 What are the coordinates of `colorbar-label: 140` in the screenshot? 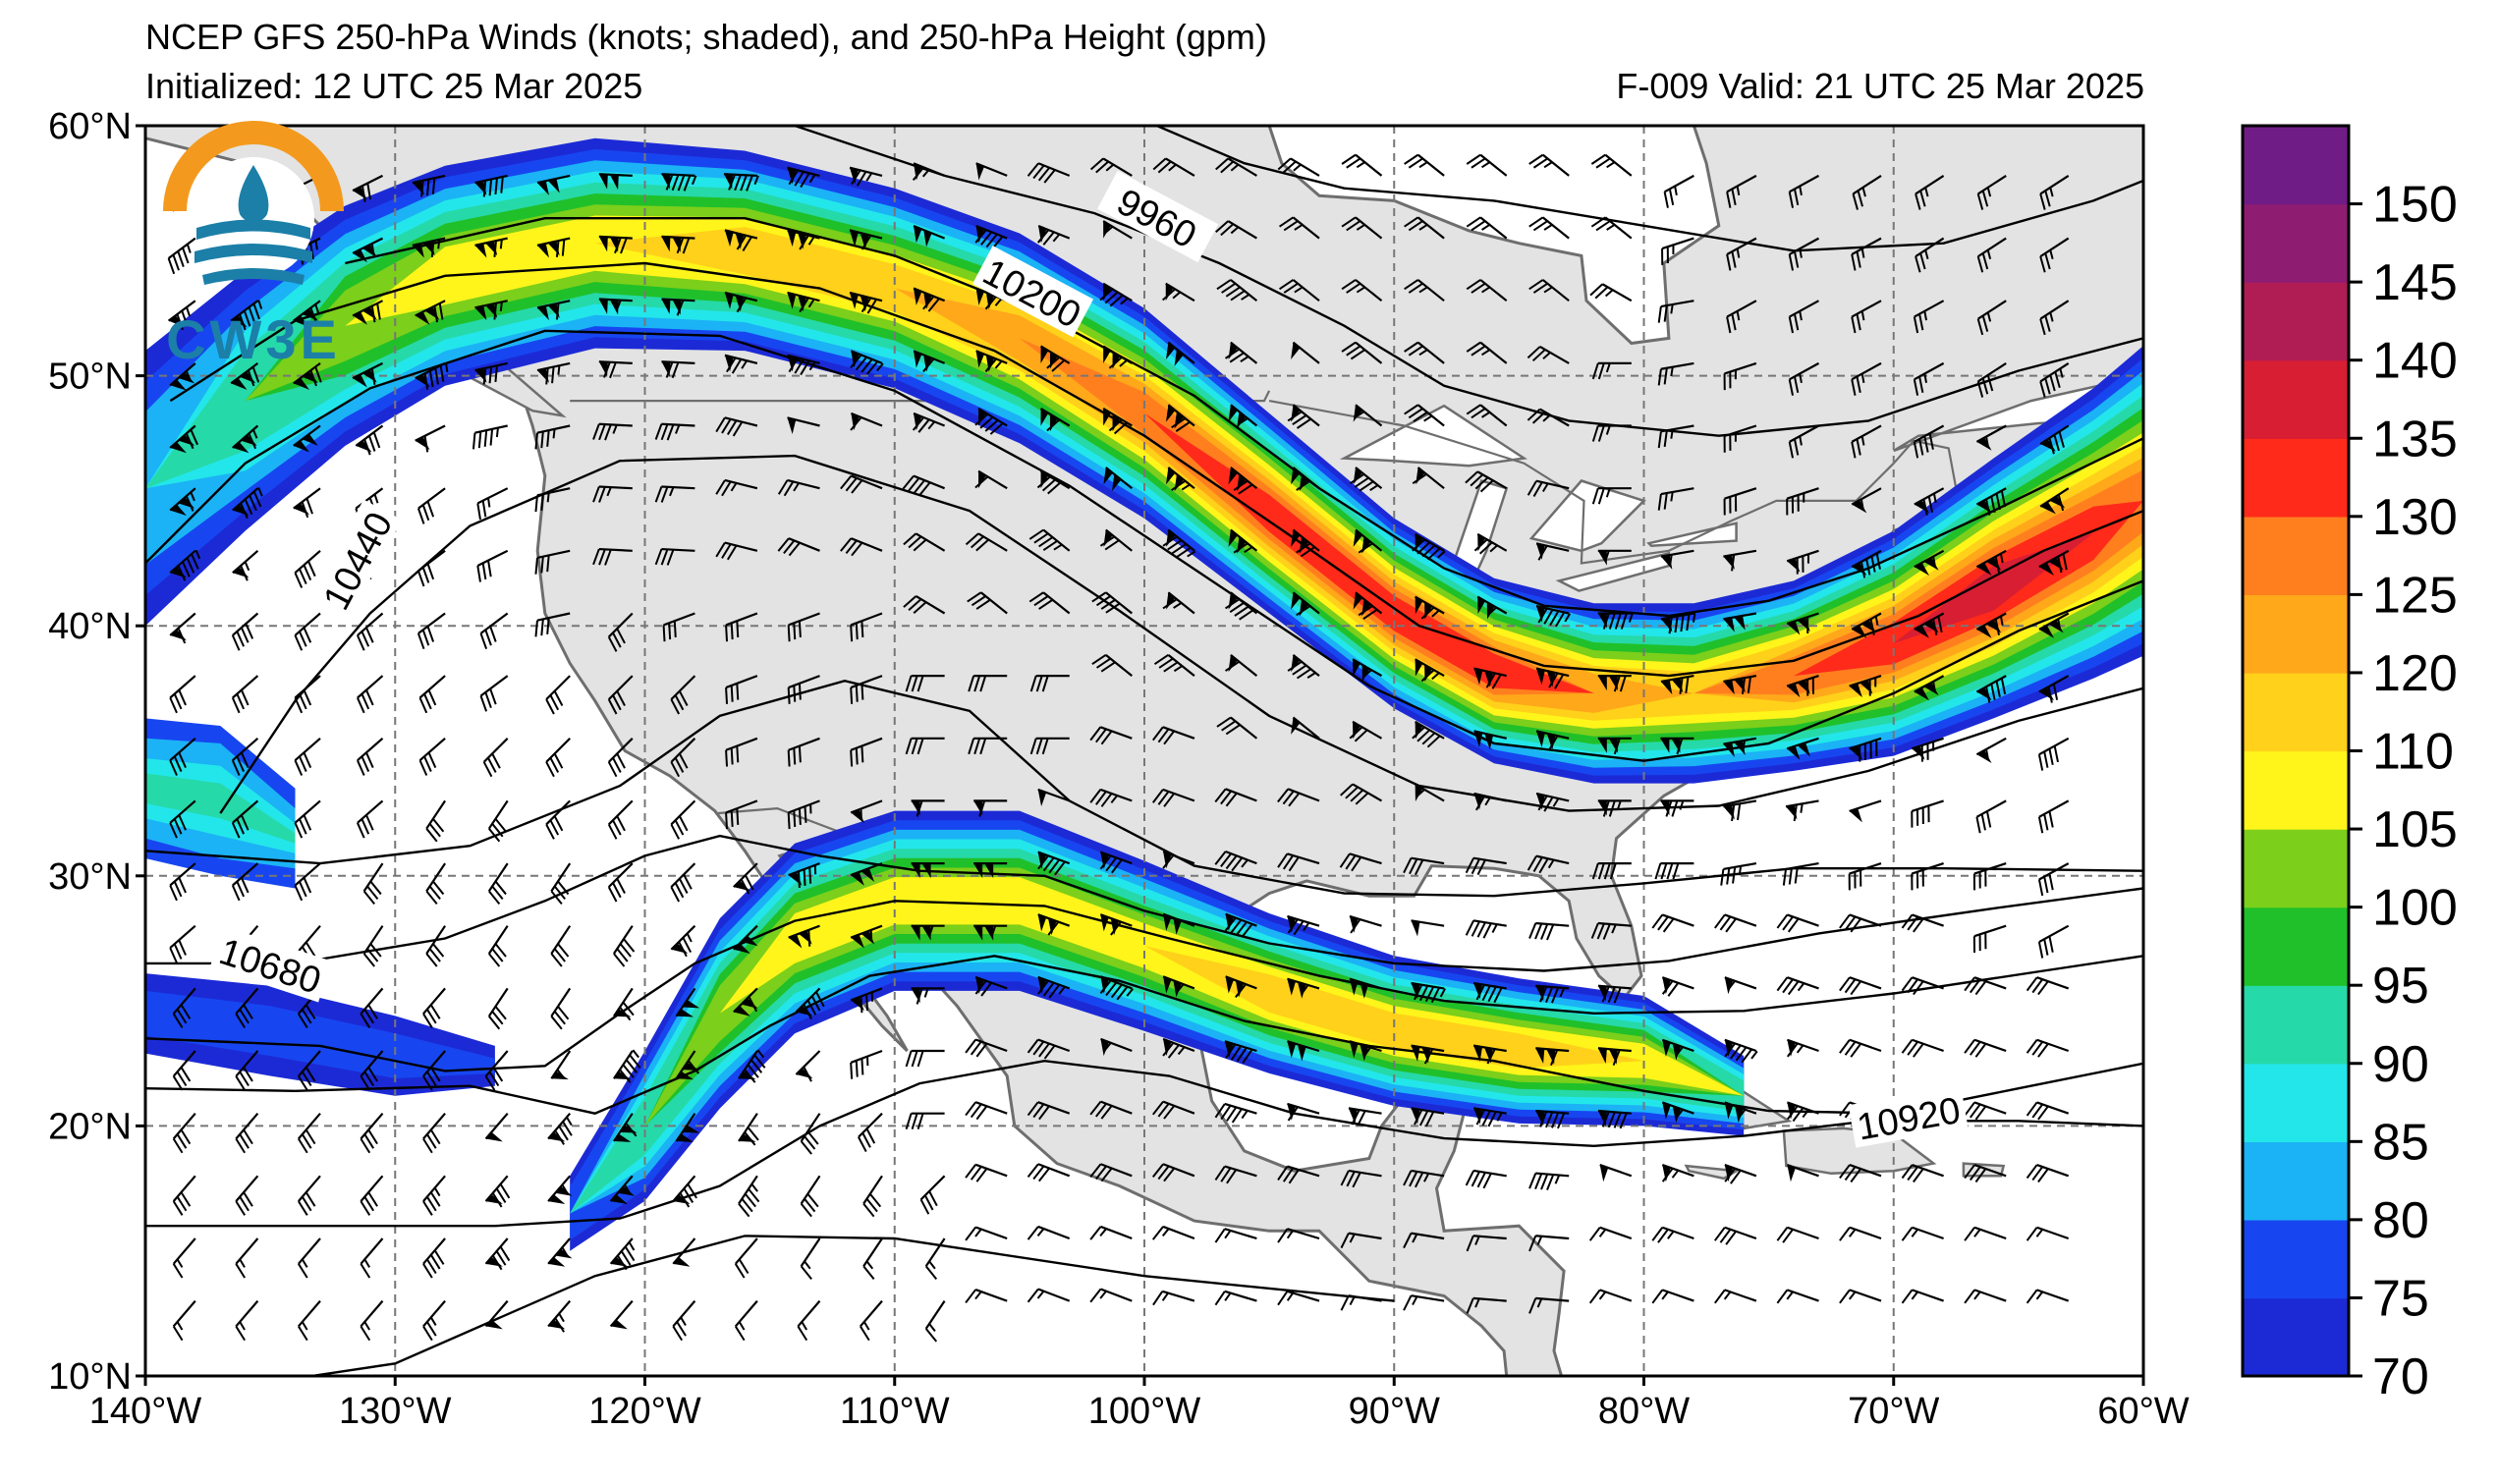 It's located at (2415, 361).